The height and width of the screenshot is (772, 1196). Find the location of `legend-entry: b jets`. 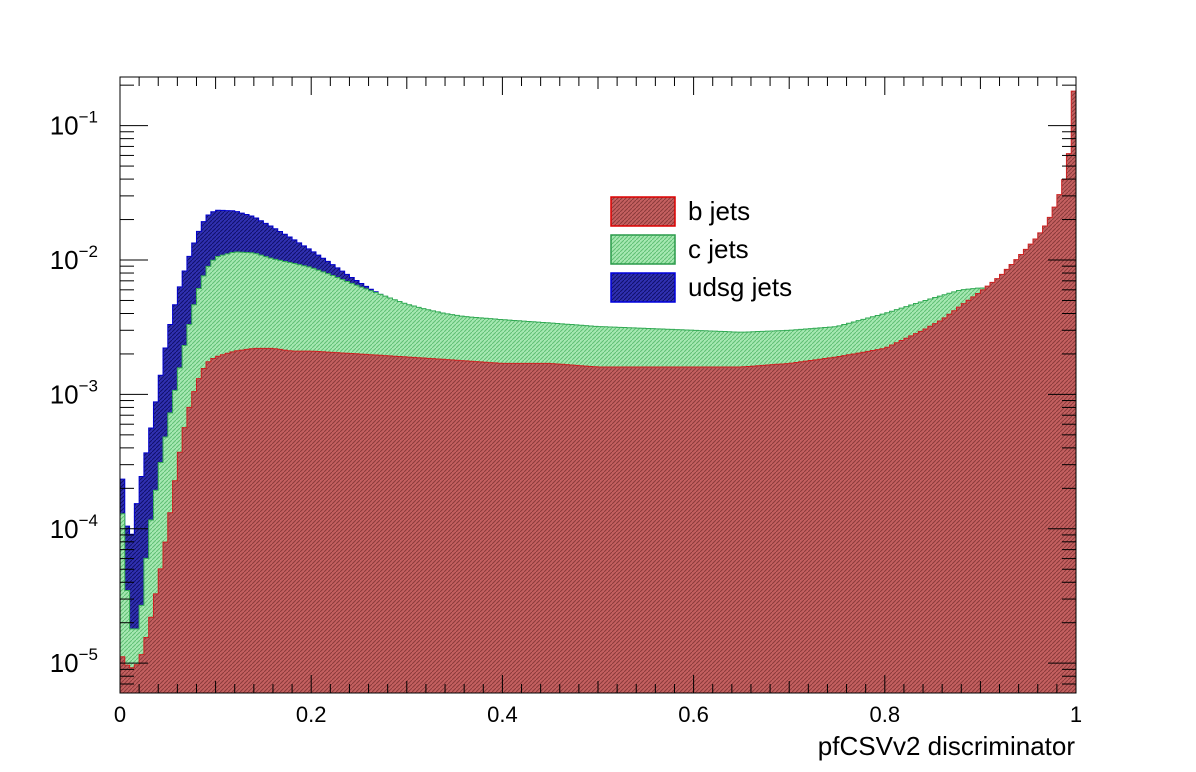

legend-entry: b jets is located at coordinates (680, 211).